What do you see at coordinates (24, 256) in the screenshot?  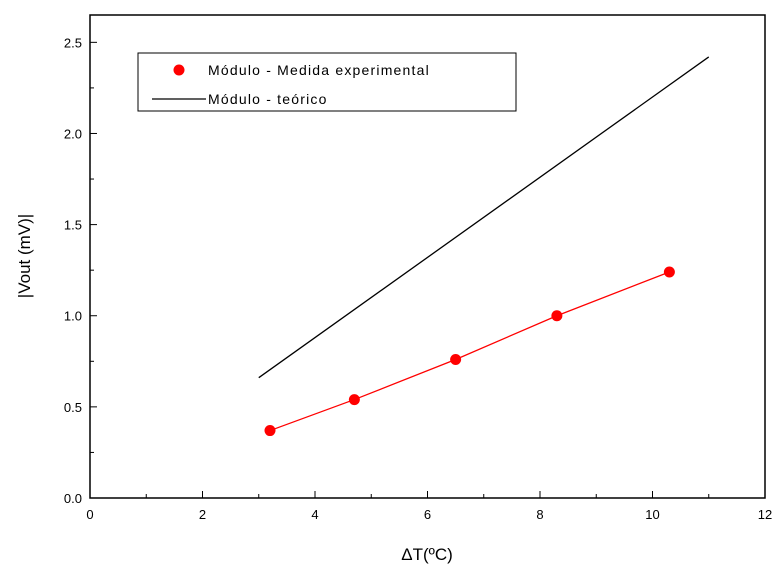 I see `y-axis-title: |Vout (mV)|` at bounding box center [24, 256].